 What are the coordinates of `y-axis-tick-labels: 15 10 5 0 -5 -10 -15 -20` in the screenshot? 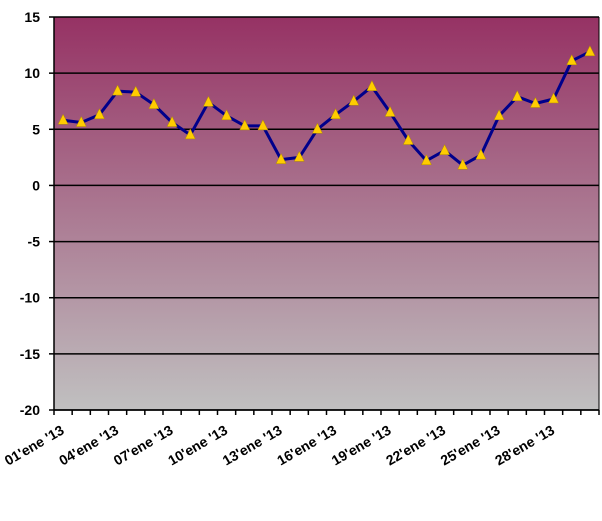 It's located at (30, 213).